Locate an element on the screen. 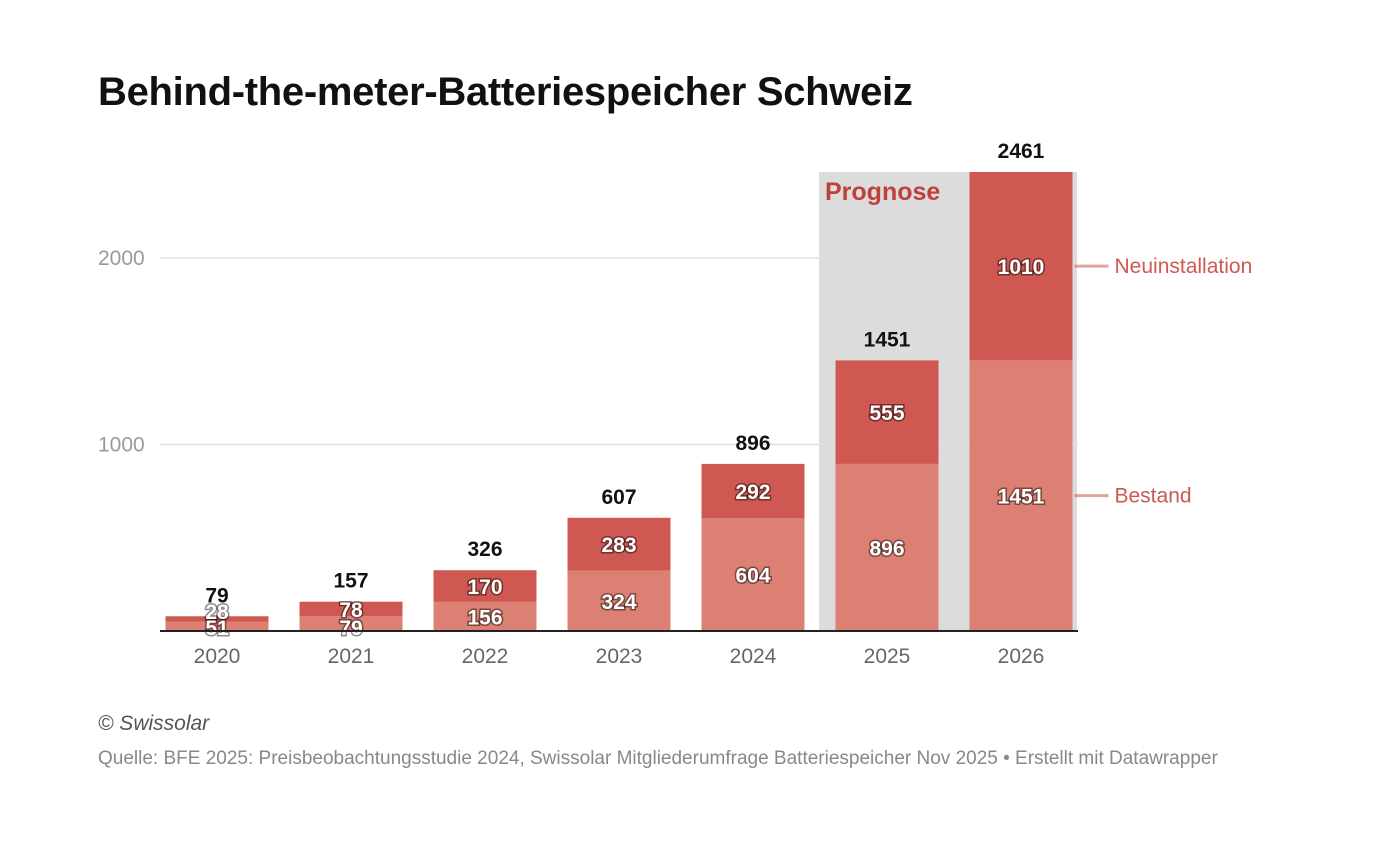  total-label: 607 is located at coordinates (618, 497).